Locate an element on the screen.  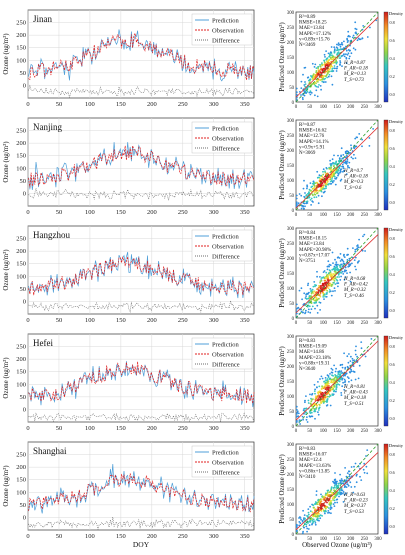
y-tick-label: 0 is located at coordinates (24, 409).